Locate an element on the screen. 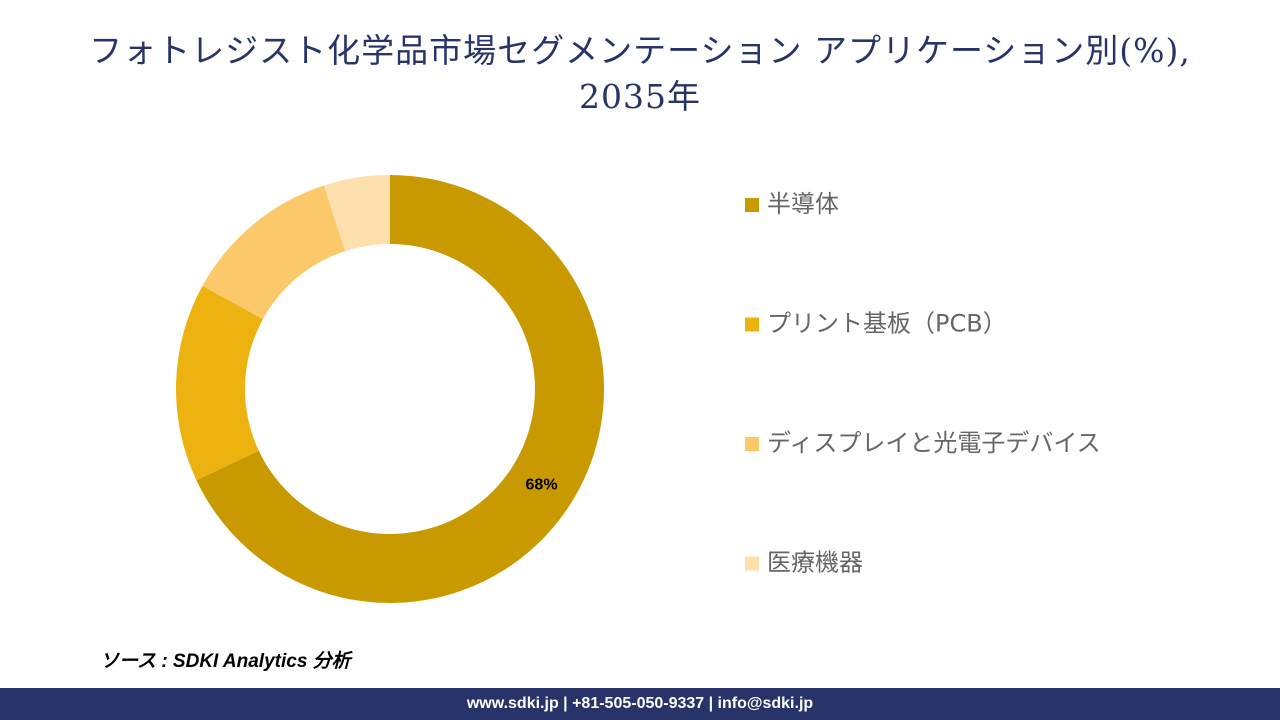 The image size is (1280, 720). legend-text: 半導体 is located at coordinates (803, 204).